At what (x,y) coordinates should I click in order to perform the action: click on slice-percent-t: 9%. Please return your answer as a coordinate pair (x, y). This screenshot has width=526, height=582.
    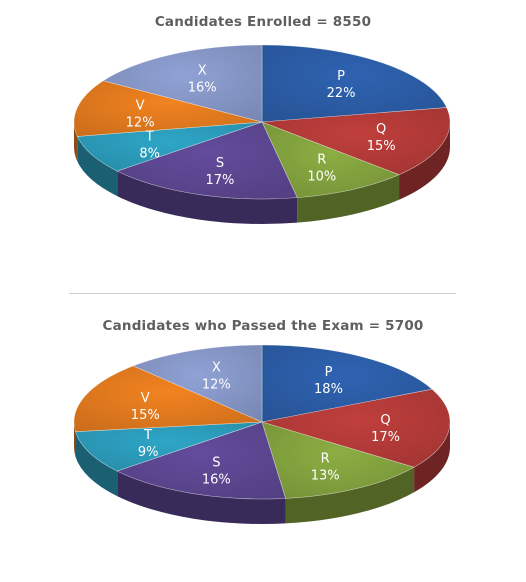
    Looking at the image, I should click on (148, 452).